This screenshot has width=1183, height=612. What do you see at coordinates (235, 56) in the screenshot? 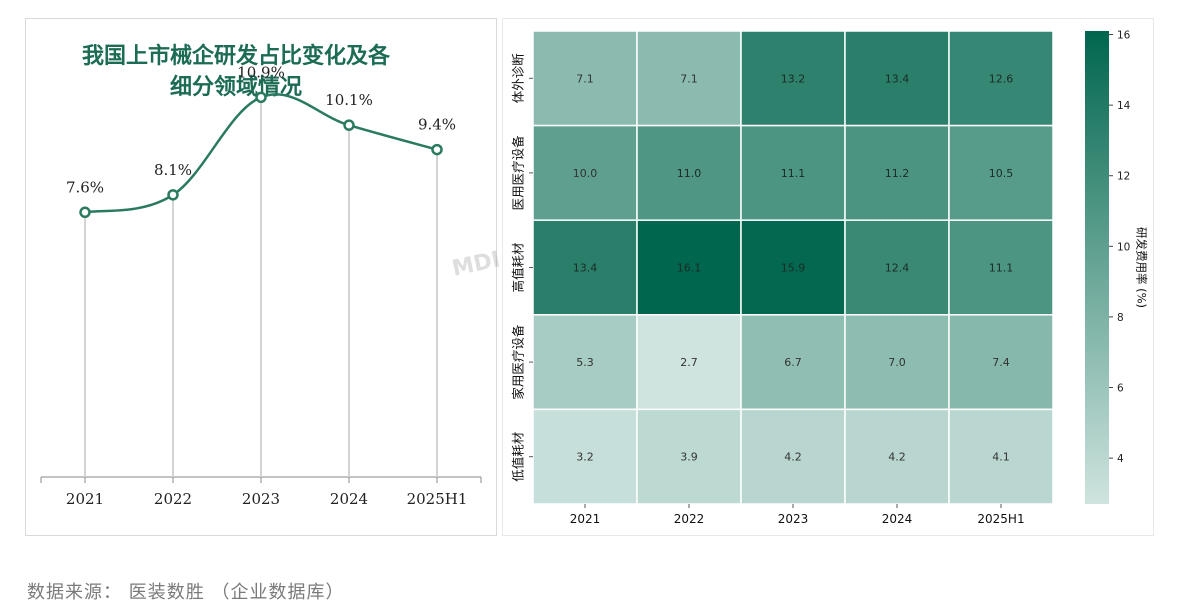
I see `chart-title-line-1: 我国上市械企研发占比变化及各` at bounding box center [235, 56].